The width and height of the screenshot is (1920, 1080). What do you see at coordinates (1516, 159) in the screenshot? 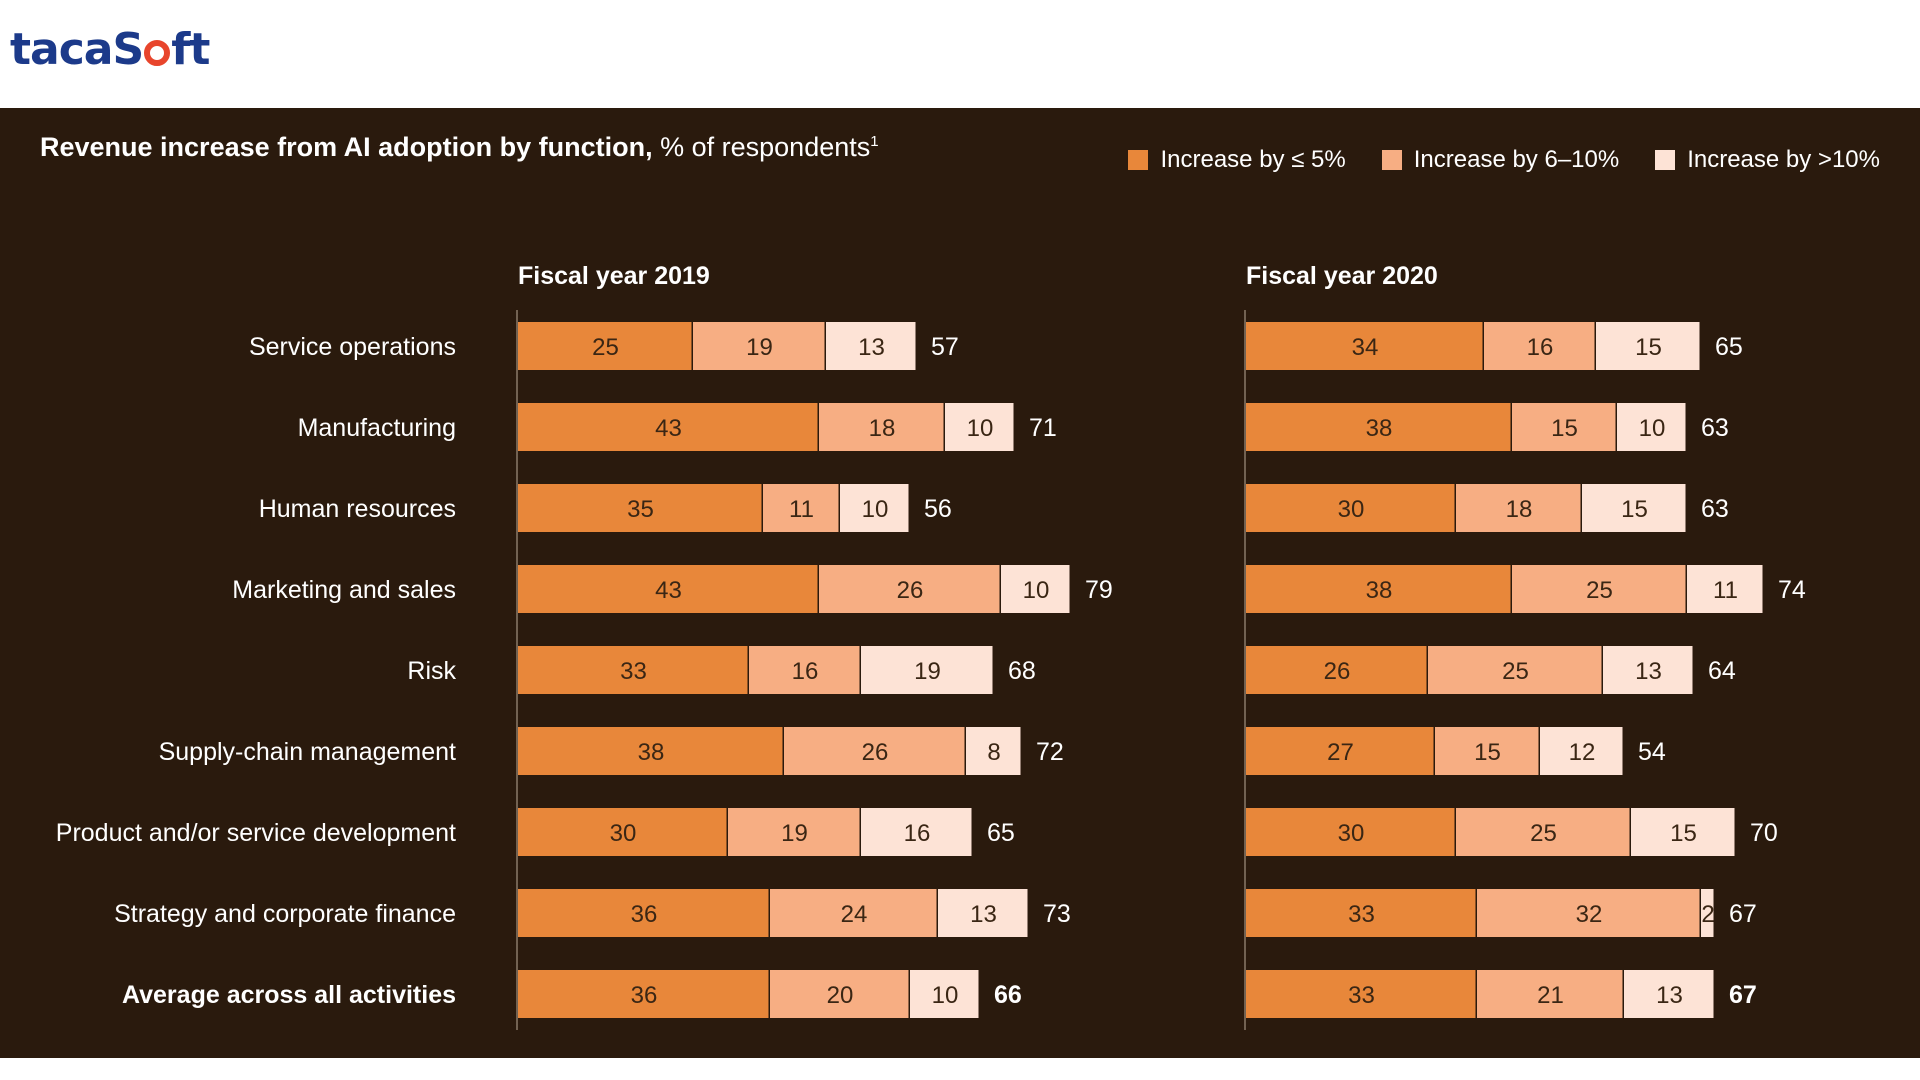
I see `legend-label-mid: Increase by 6–10%` at bounding box center [1516, 159].